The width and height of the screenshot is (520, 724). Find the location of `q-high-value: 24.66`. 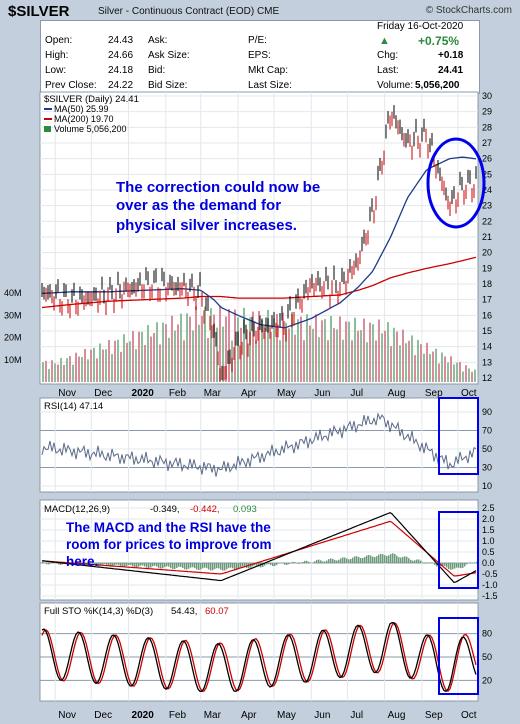

q-high-value: 24.66 is located at coordinates (121, 55).